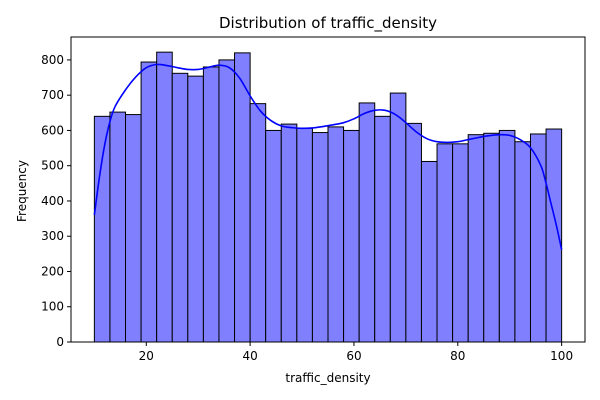  Describe the element at coordinates (52, 60) in the screenshot. I see `y-tick-label: 800` at that location.